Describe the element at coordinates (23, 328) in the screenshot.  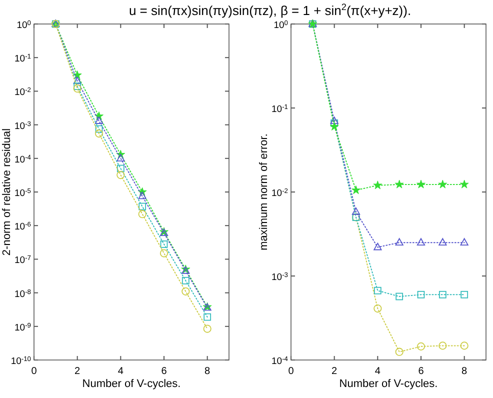
I see `y-tick-label: 10$^{-9}$` at that location.